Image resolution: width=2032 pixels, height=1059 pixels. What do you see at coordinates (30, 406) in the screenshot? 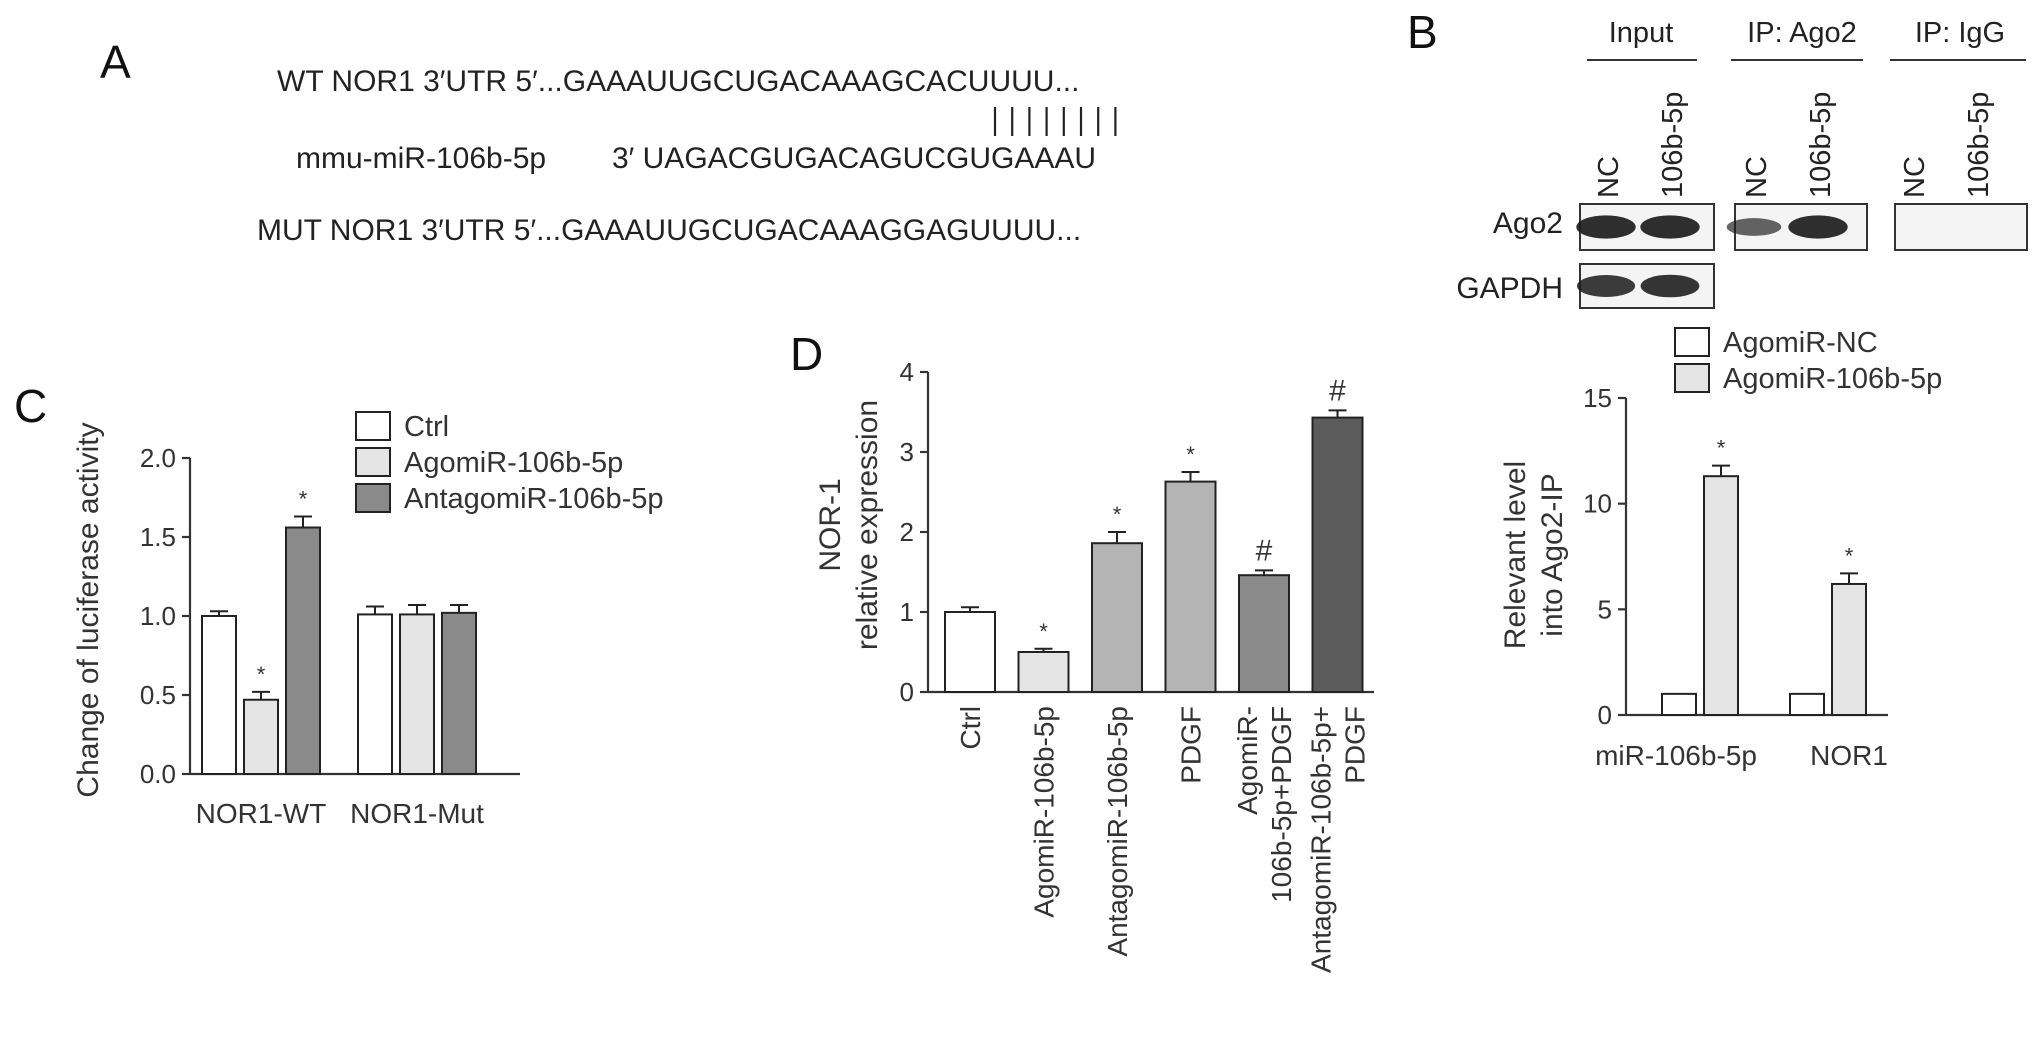
I see `panel-label-c: C` at bounding box center [30, 406].